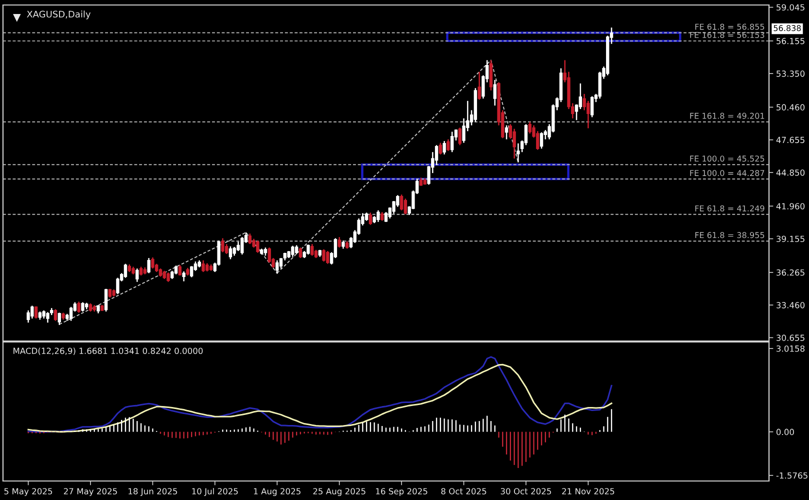  Describe the element at coordinates (792, 475) in the screenshot. I see `y-tick-label: -1.5765` at that location.